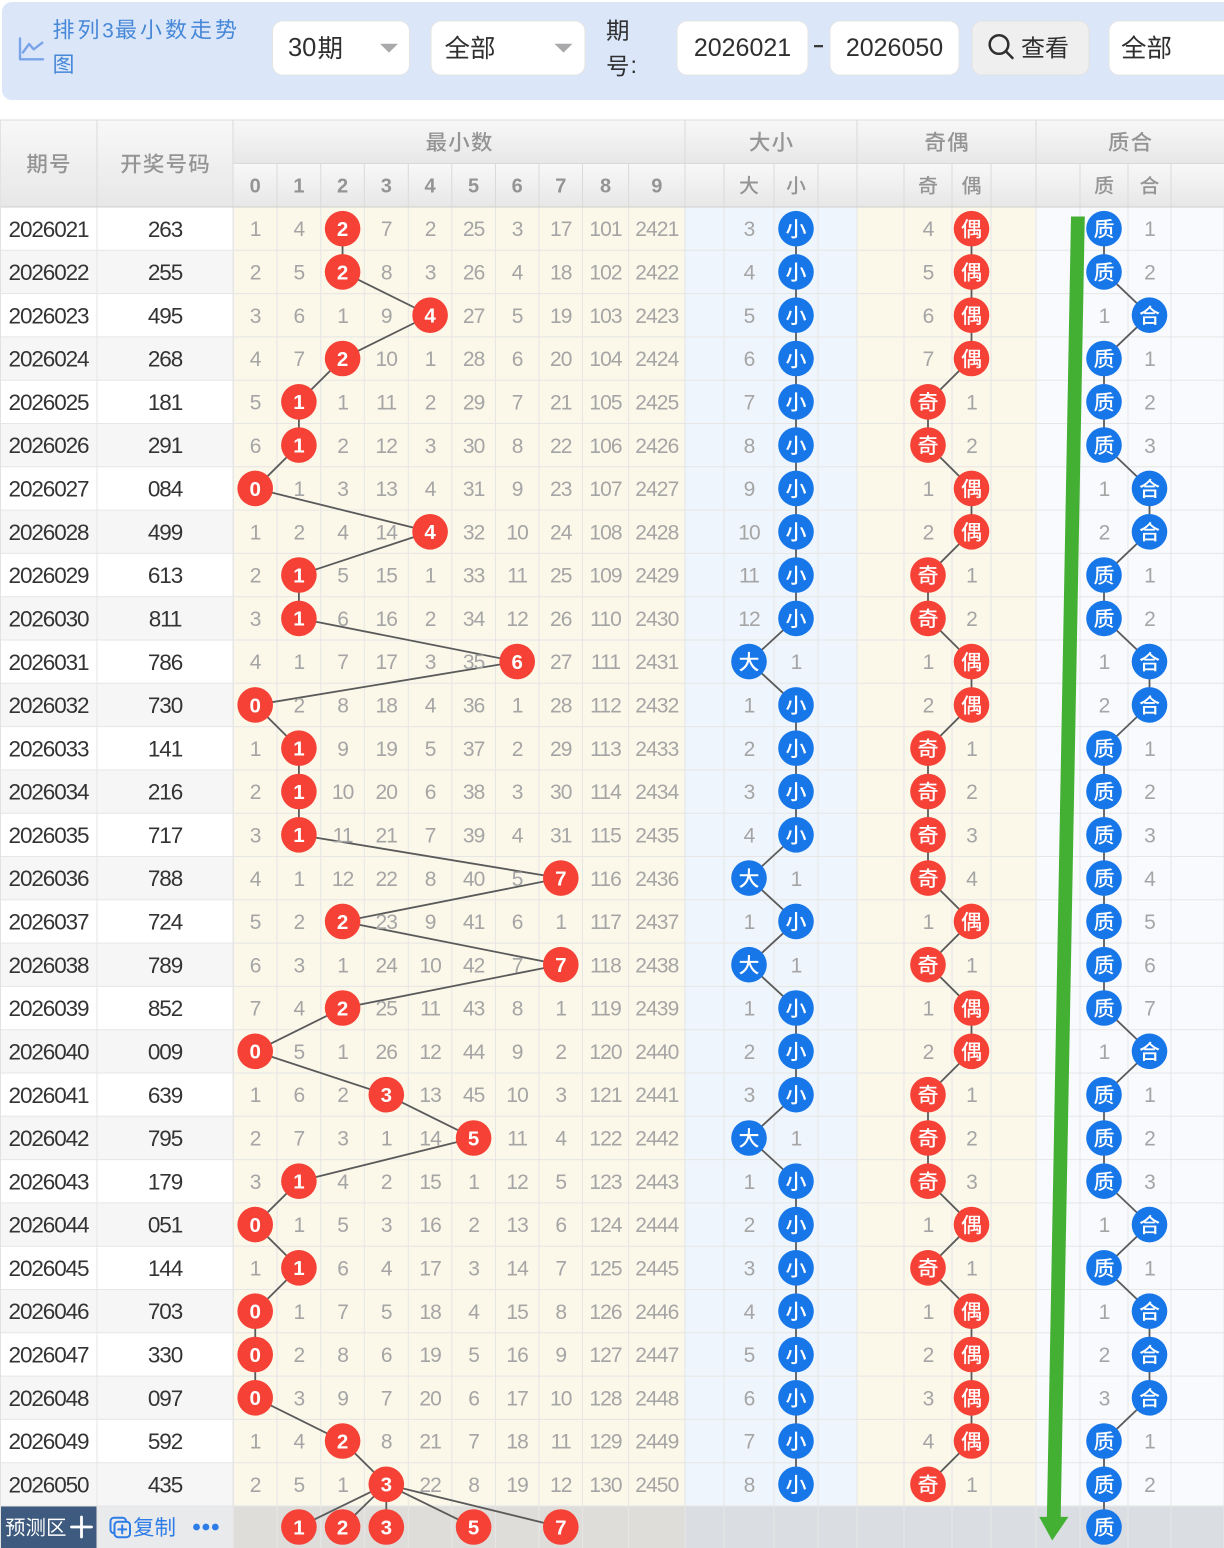 This screenshot has width=1224, height=1548. I want to click on svg-text: 16, so click(517, 1355).